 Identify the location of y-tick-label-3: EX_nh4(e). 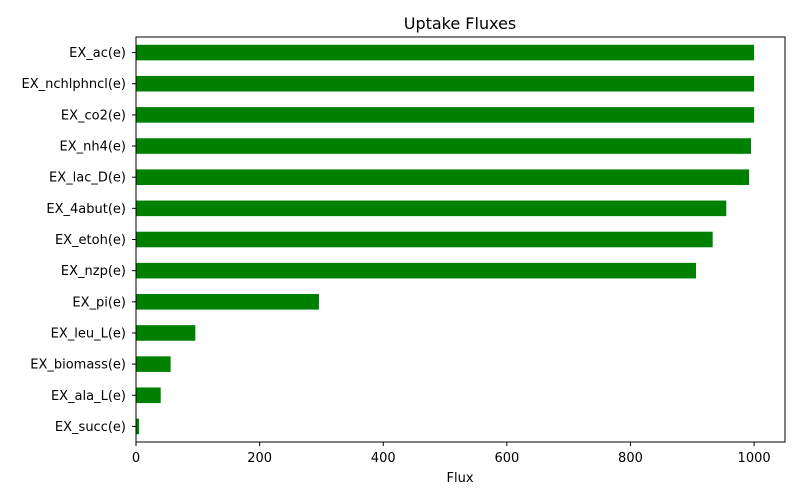
(92, 147).